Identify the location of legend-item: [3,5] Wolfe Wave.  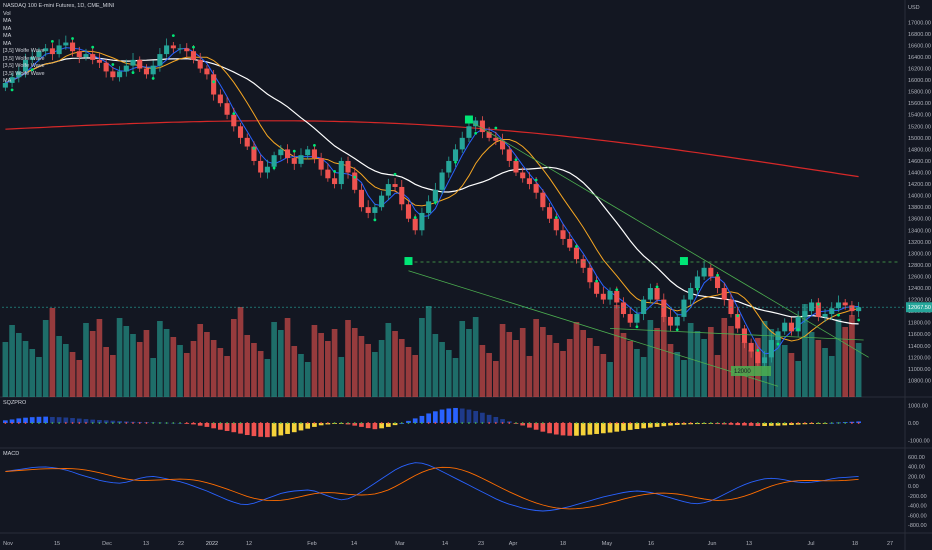
(24, 51).